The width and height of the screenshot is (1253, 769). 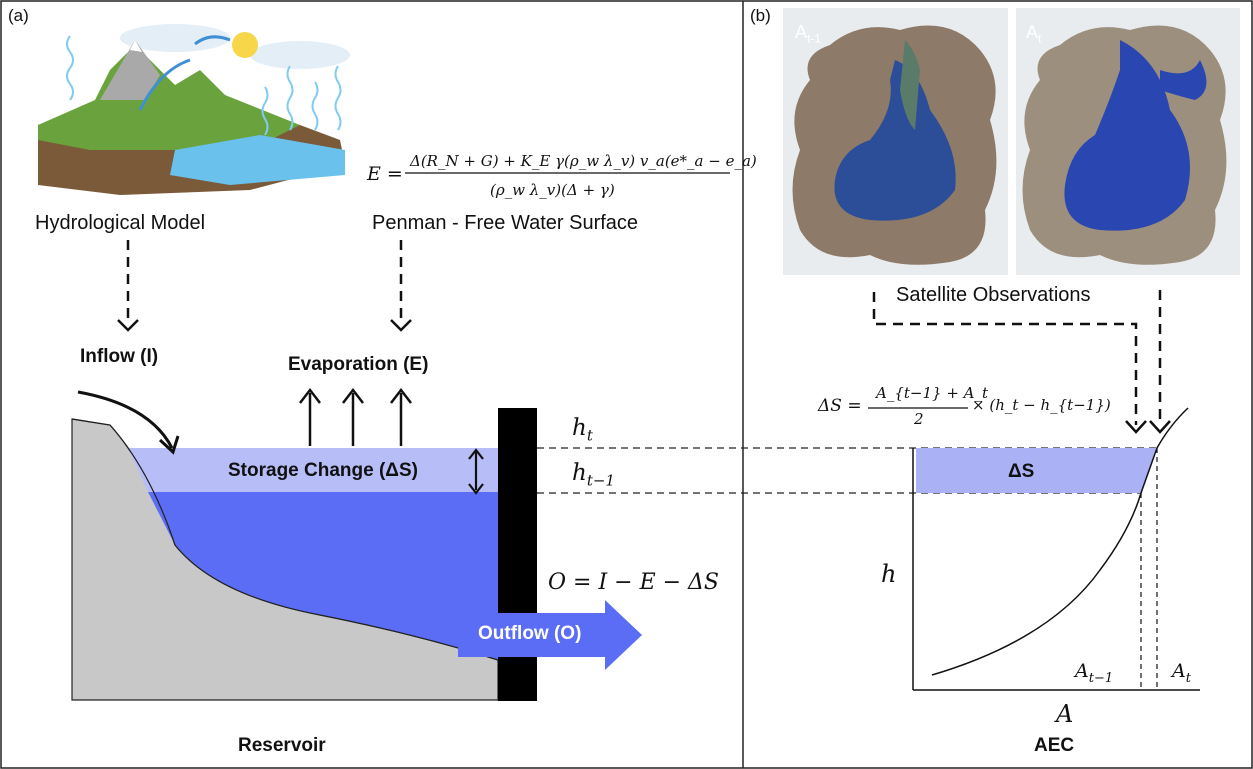 I want to click on sat-right-label: At, so click(x=1034, y=34).